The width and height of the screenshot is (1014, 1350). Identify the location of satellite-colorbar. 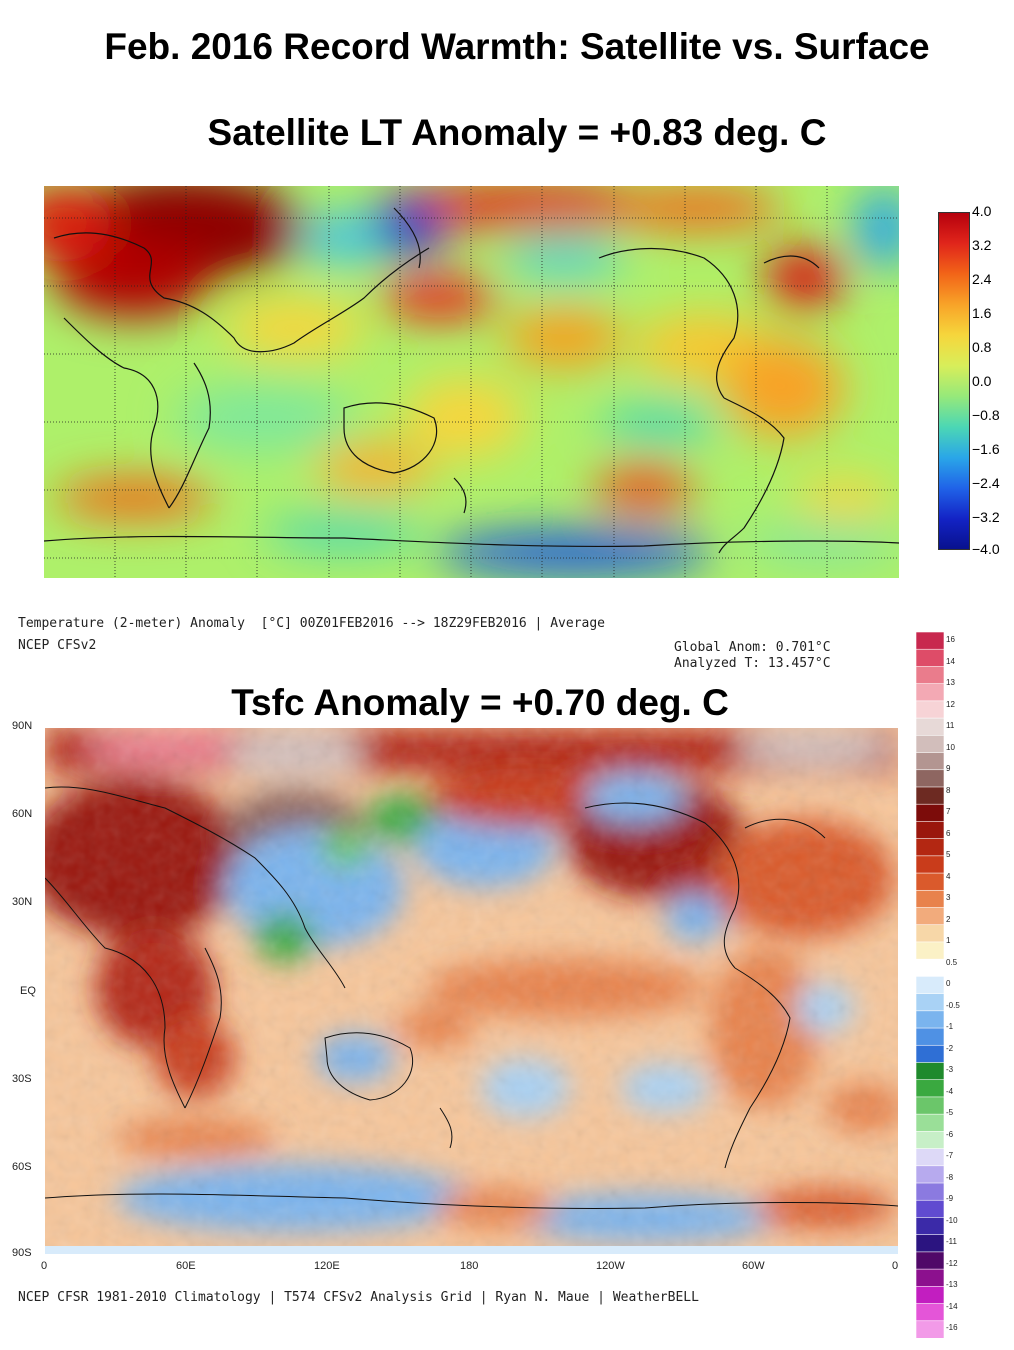
(954, 381).